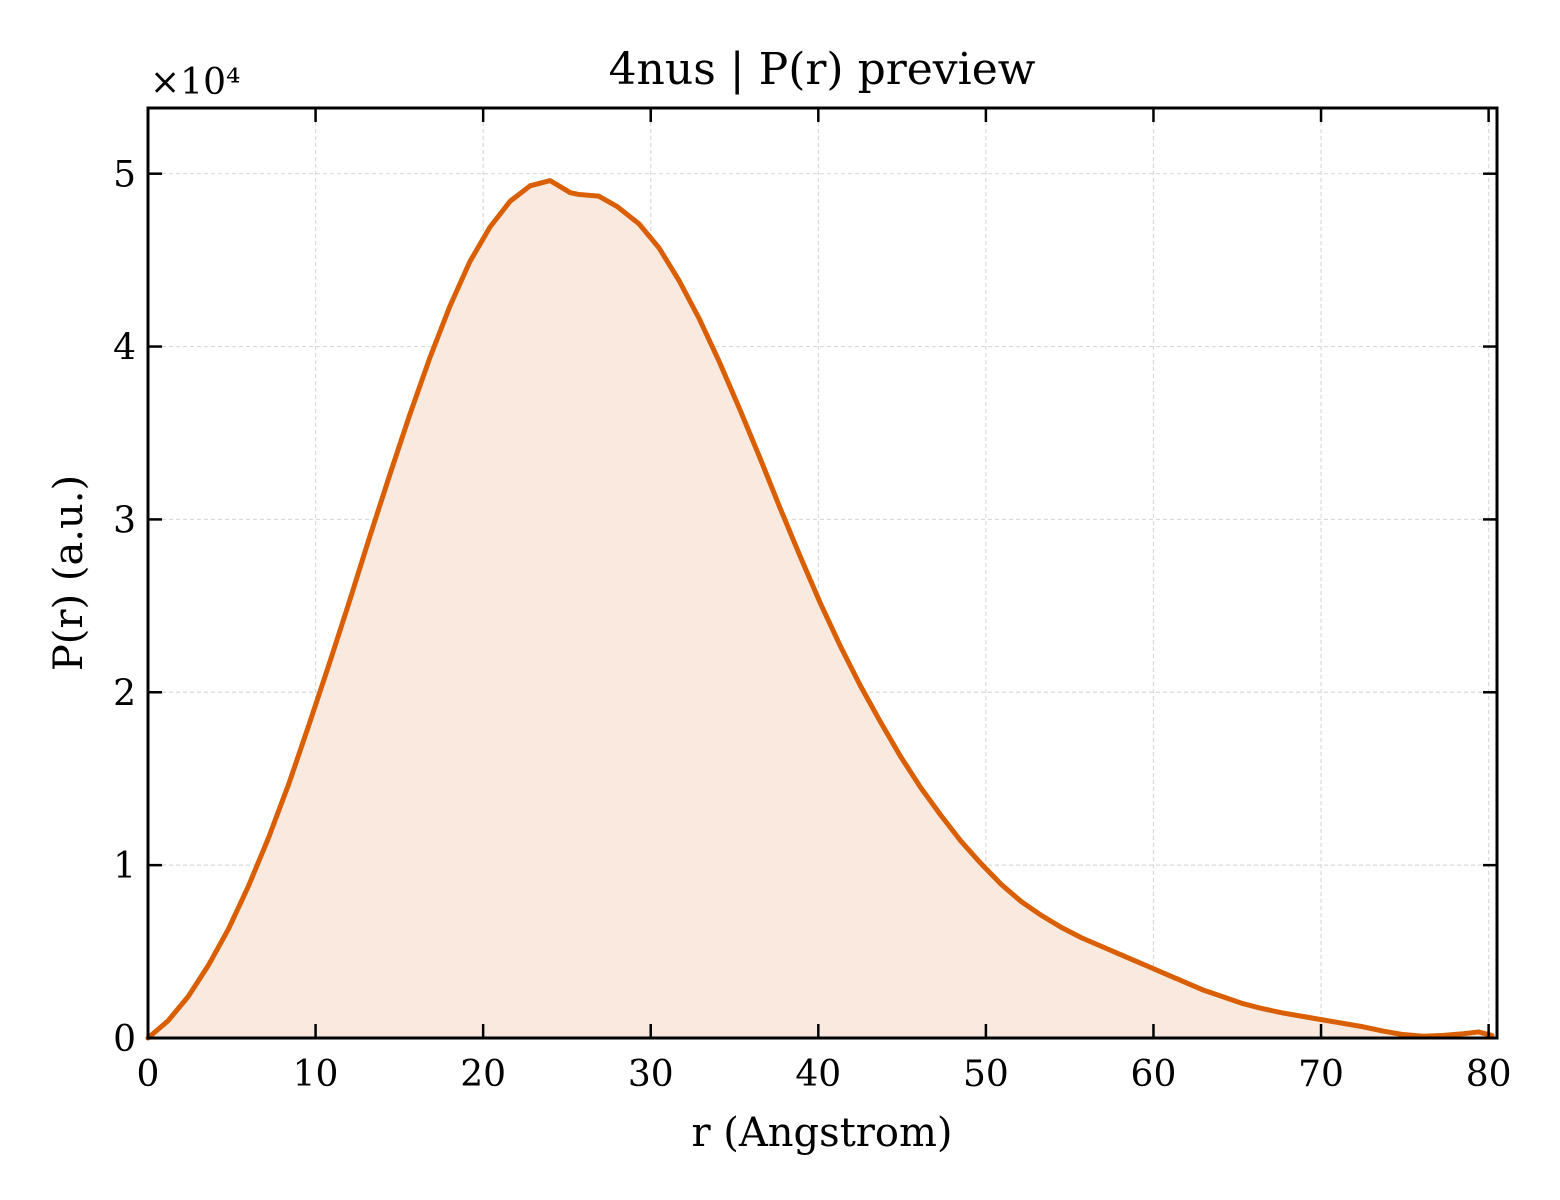 Image resolution: width=1560 pixels, height=1200 pixels. I want to click on y-tick-label: 1, so click(124, 866).